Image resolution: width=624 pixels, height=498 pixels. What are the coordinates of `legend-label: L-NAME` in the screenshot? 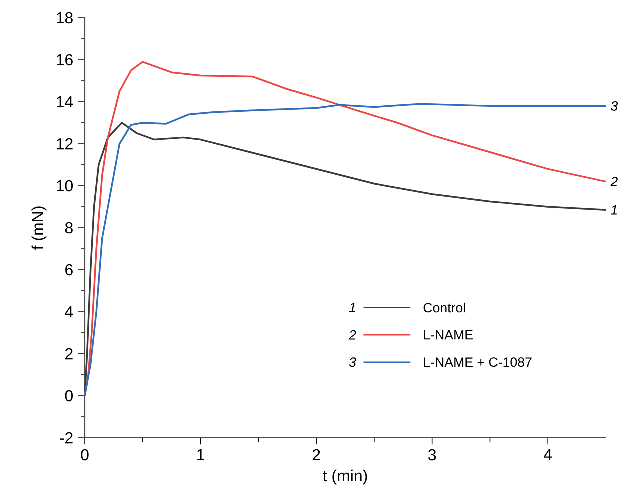 It's located at (448, 335).